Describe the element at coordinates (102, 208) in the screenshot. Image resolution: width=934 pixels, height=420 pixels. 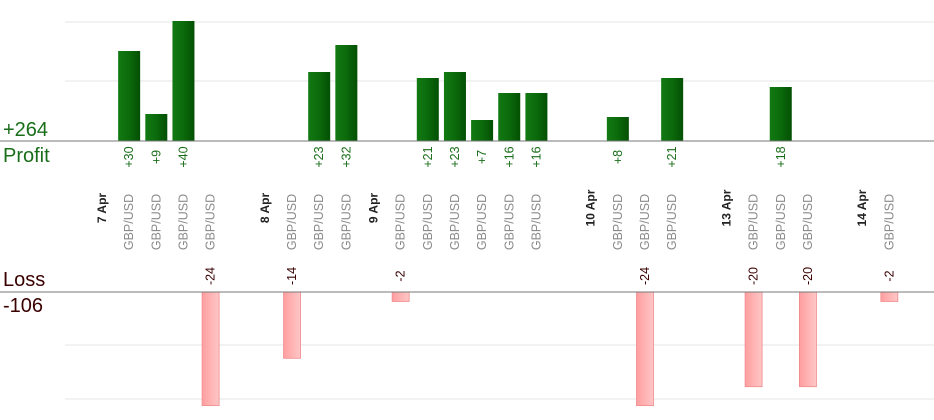
I see `date-label: 7 Apr` at that location.